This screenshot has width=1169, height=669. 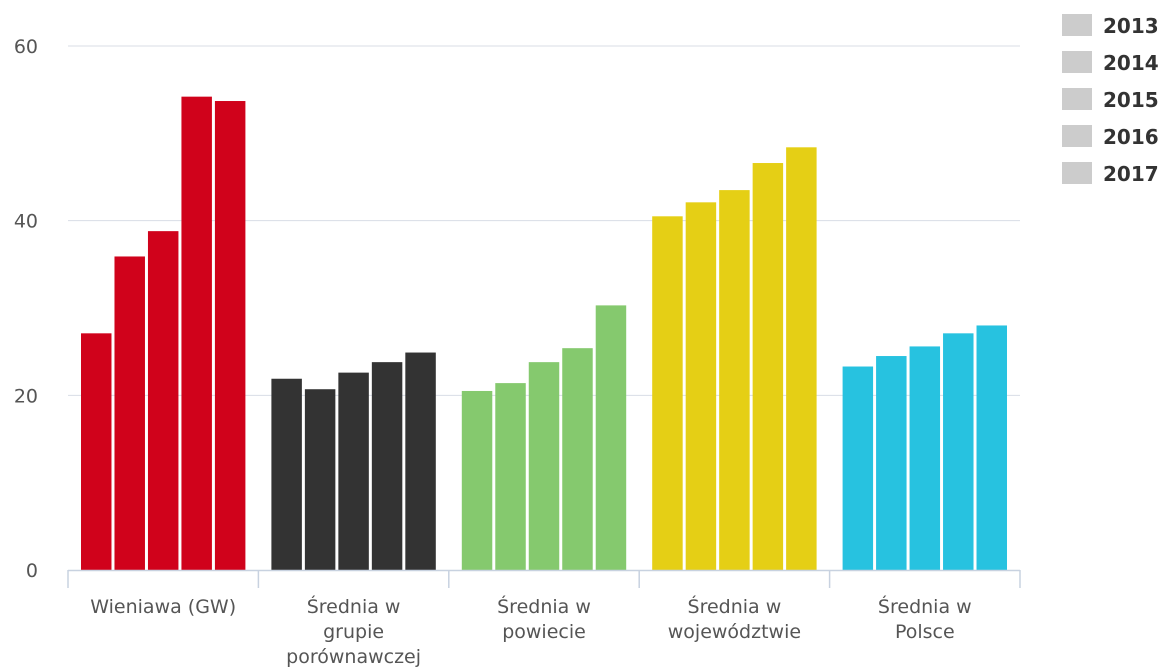 What do you see at coordinates (1131, 174) in the screenshot?
I see `legend-label: 2017` at bounding box center [1131, 174].